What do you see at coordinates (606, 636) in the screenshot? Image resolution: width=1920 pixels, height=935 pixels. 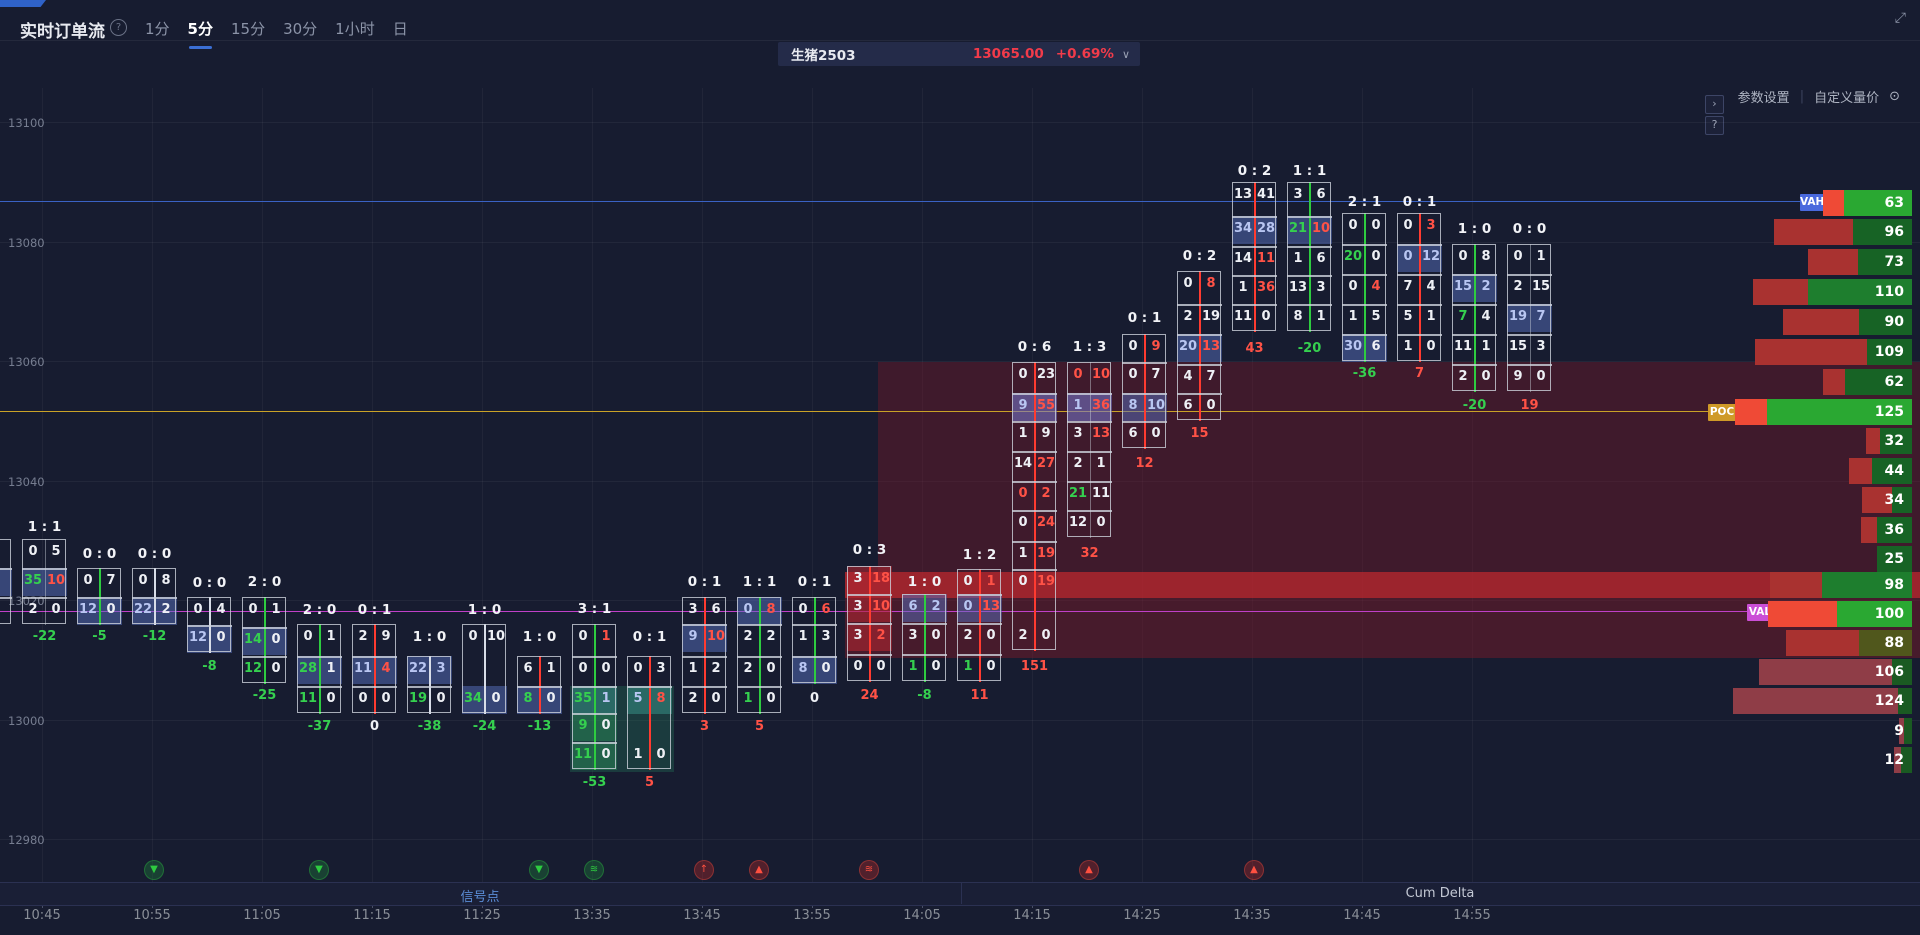 I see `ask-volume: 1` at bounding box center [606, 636].